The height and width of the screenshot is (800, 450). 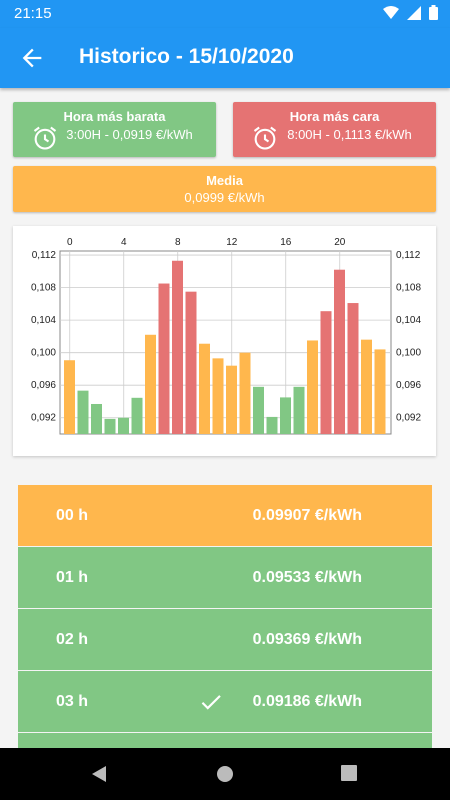 What do you see at coordinates (334, 116) in the screenshot?
I see `expensive-title: Hora más cara` at bounding box center [334, 116].